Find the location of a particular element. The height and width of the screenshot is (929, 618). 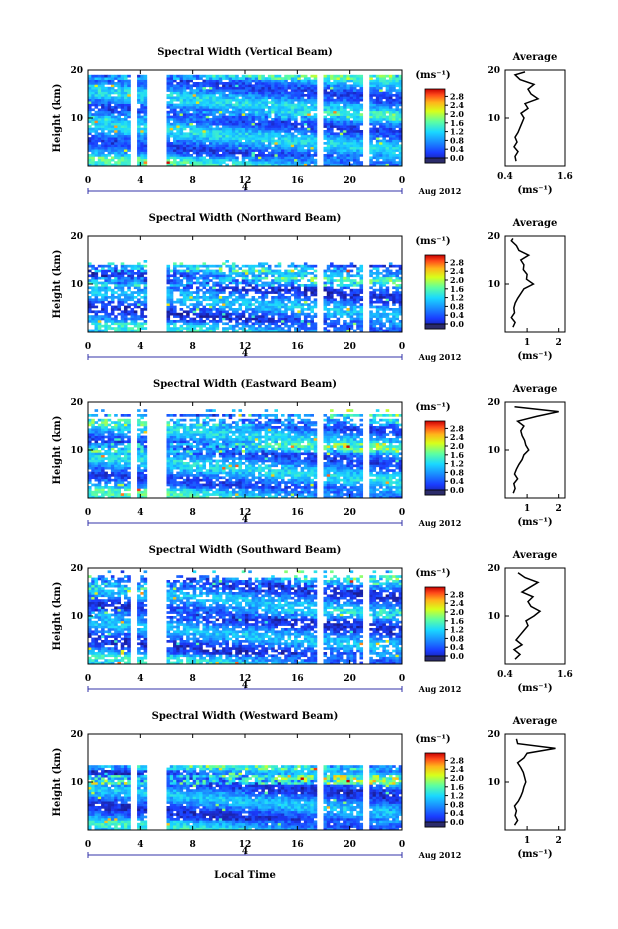

x-tick-label: 16 is located at coordinates (297, 347).